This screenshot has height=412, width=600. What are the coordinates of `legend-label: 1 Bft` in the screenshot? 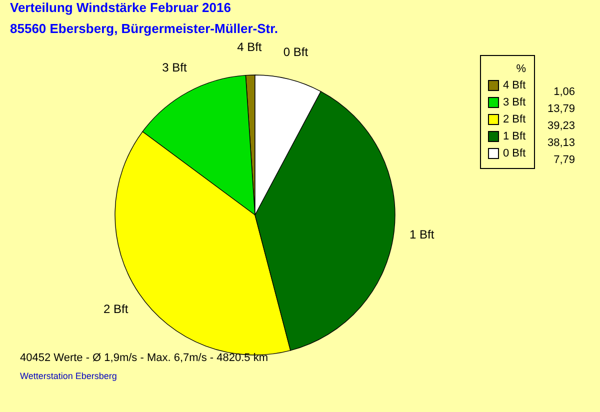 It's located at (514, 136).